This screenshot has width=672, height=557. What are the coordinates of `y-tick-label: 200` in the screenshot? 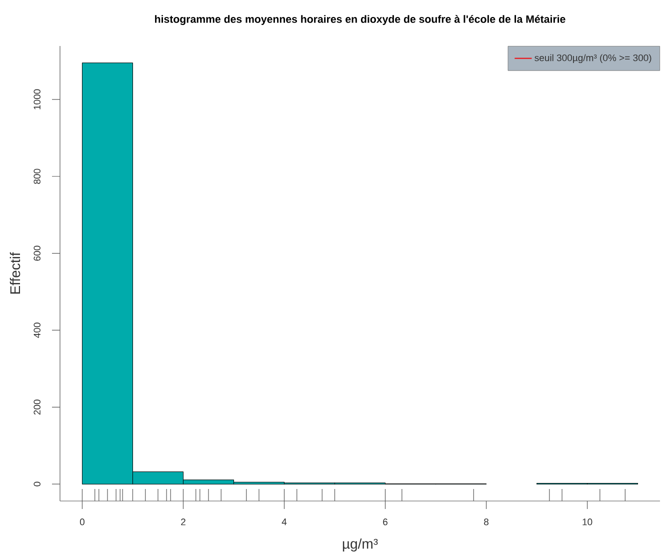 It's located at (37, 407).